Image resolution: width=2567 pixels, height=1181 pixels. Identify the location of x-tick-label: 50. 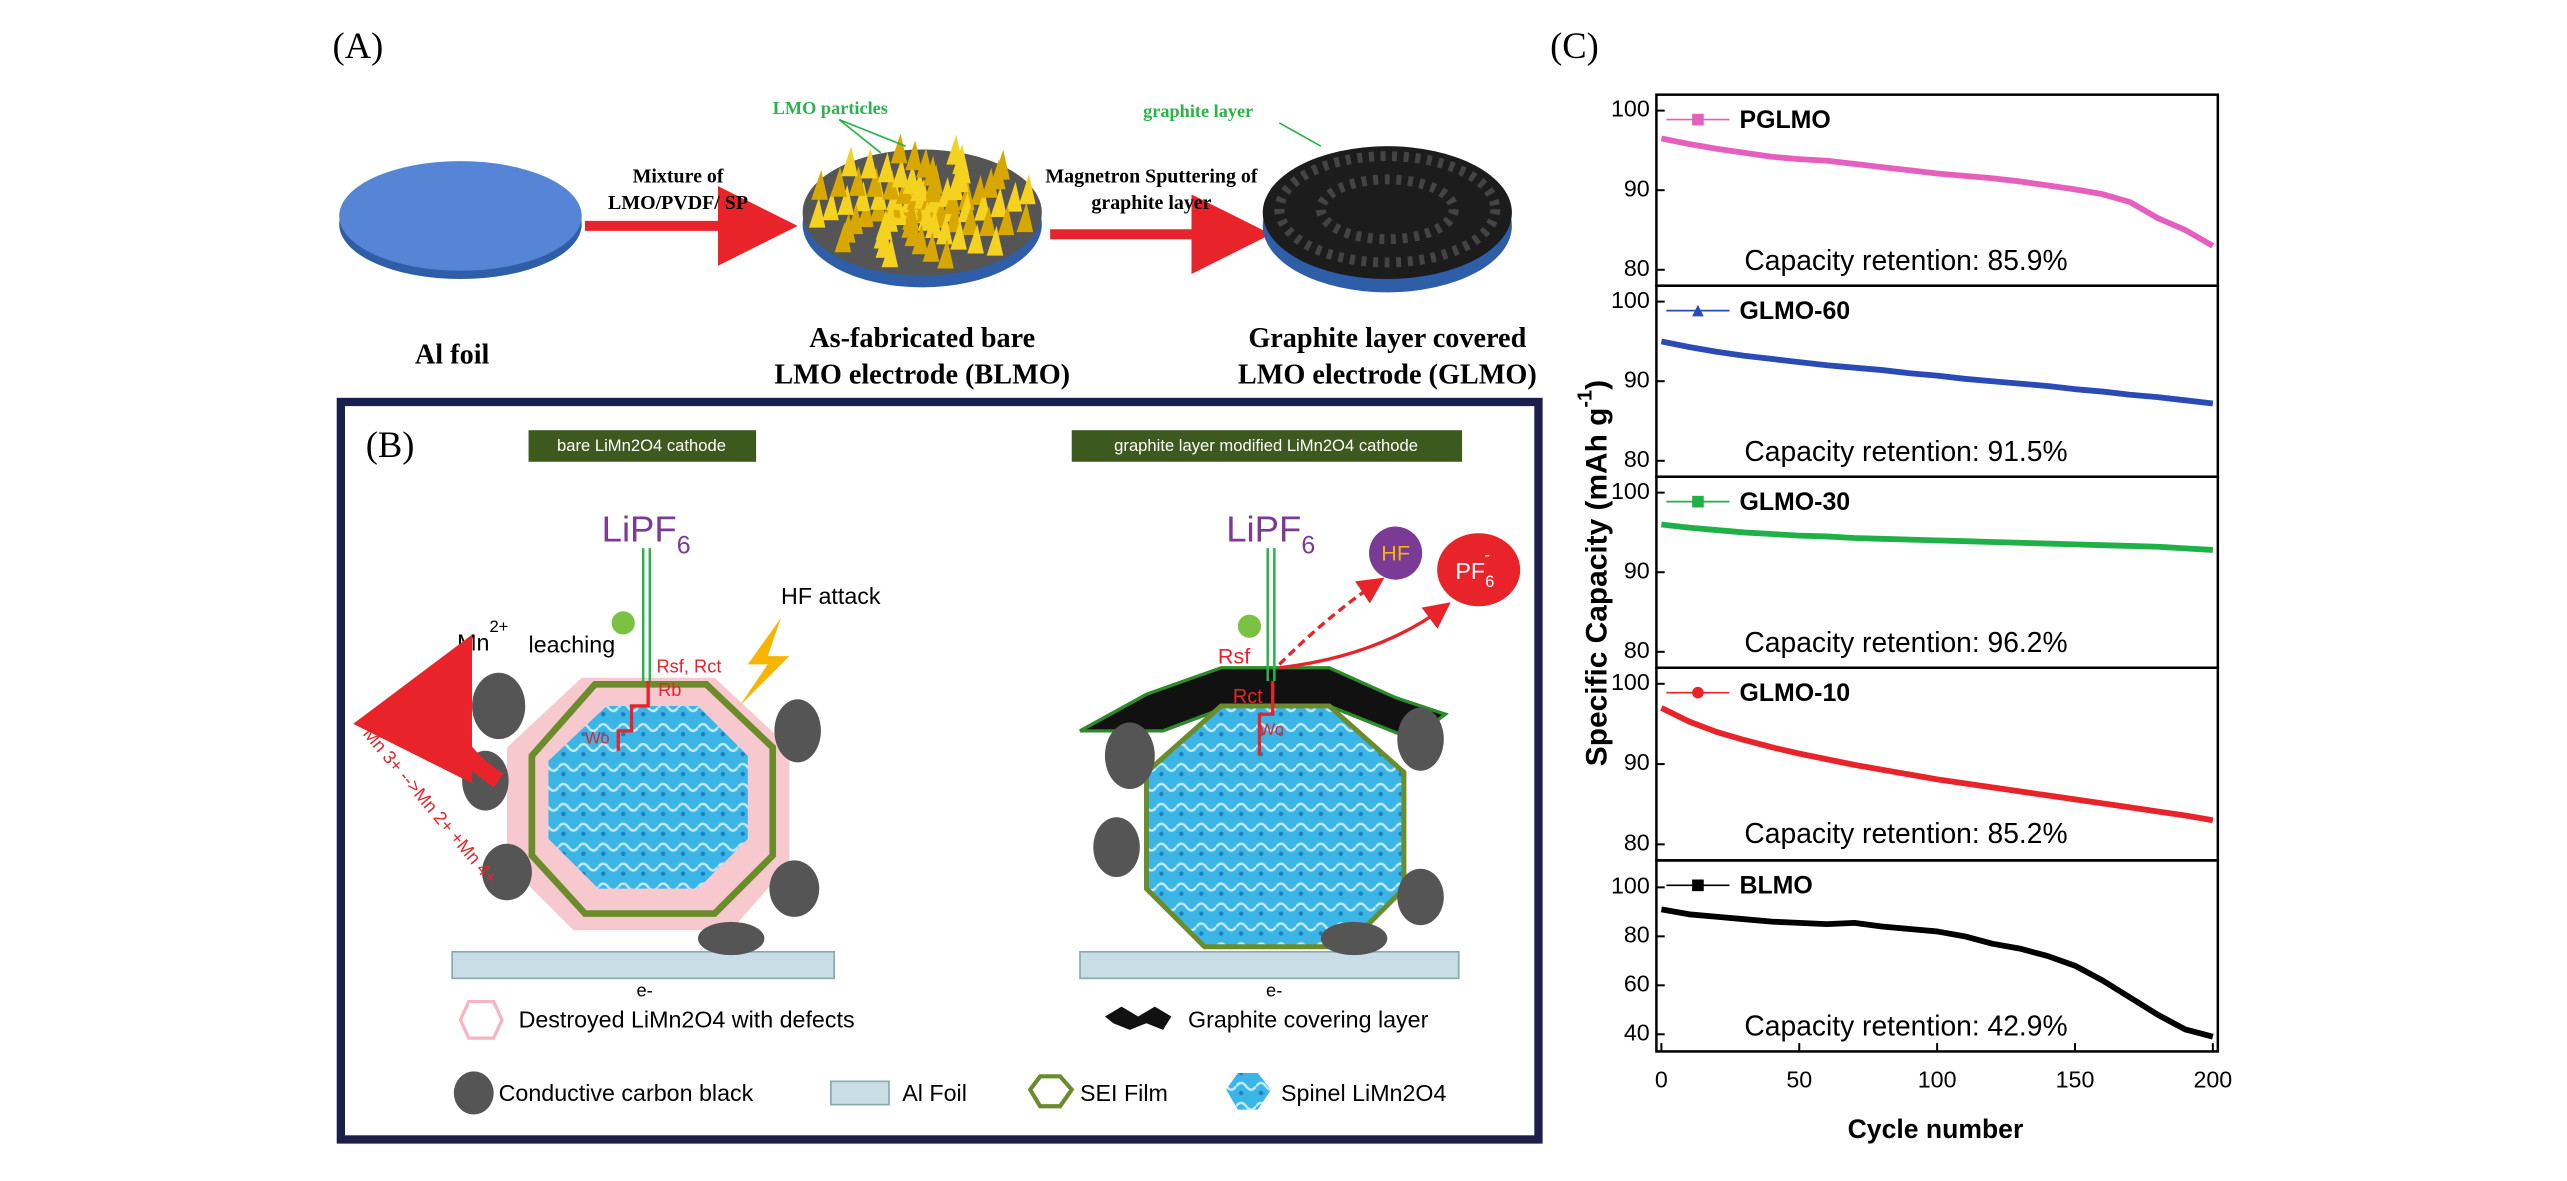
(1799, 1079).